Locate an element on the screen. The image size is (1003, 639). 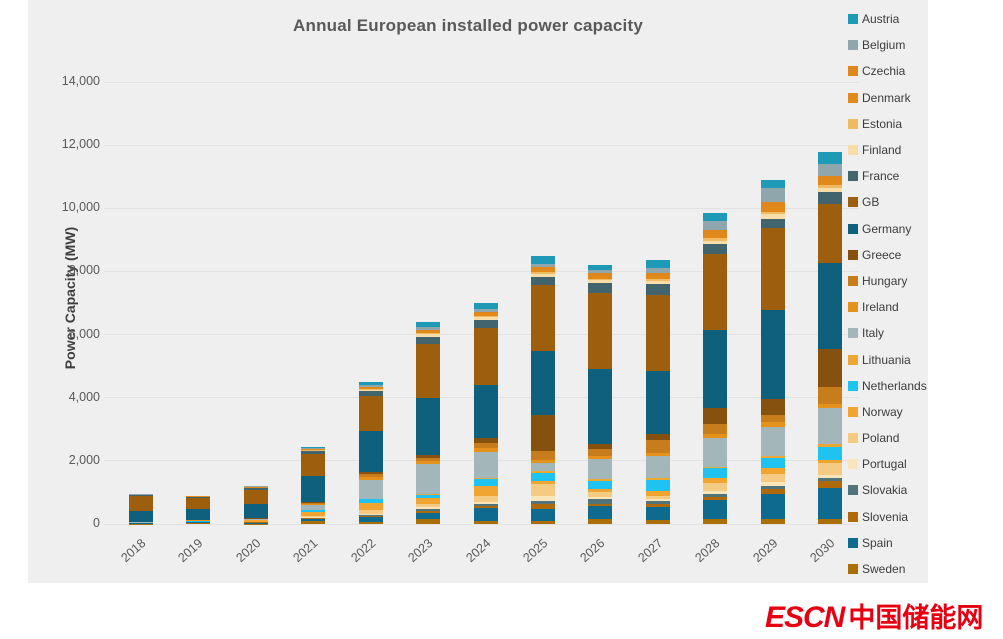
legend-item-portugal: Portugal is located at coordinates (890, 464).